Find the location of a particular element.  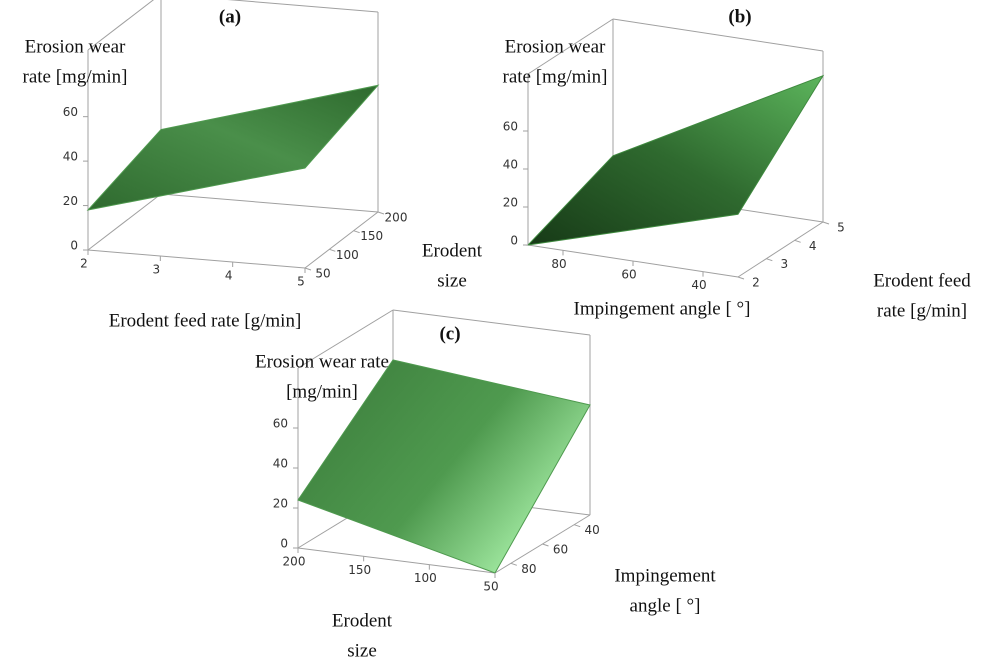

panel-label: (a) is located at coordinates (230, 16).